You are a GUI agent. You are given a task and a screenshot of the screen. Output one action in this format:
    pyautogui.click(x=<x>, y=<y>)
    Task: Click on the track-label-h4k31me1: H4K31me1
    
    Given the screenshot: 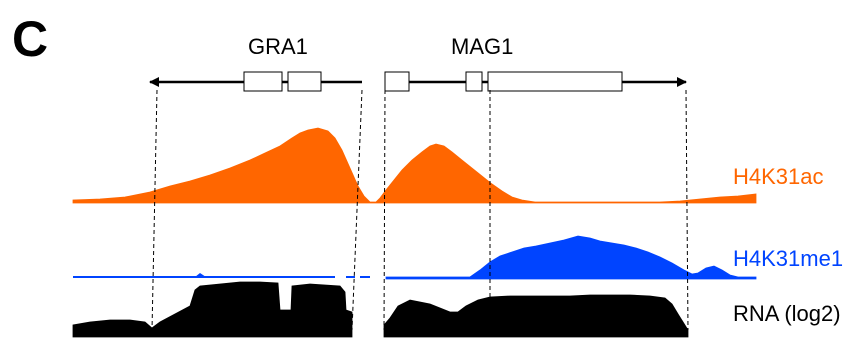 What is the action you would take?
    pyautogui.click(x=788, y=258)
    